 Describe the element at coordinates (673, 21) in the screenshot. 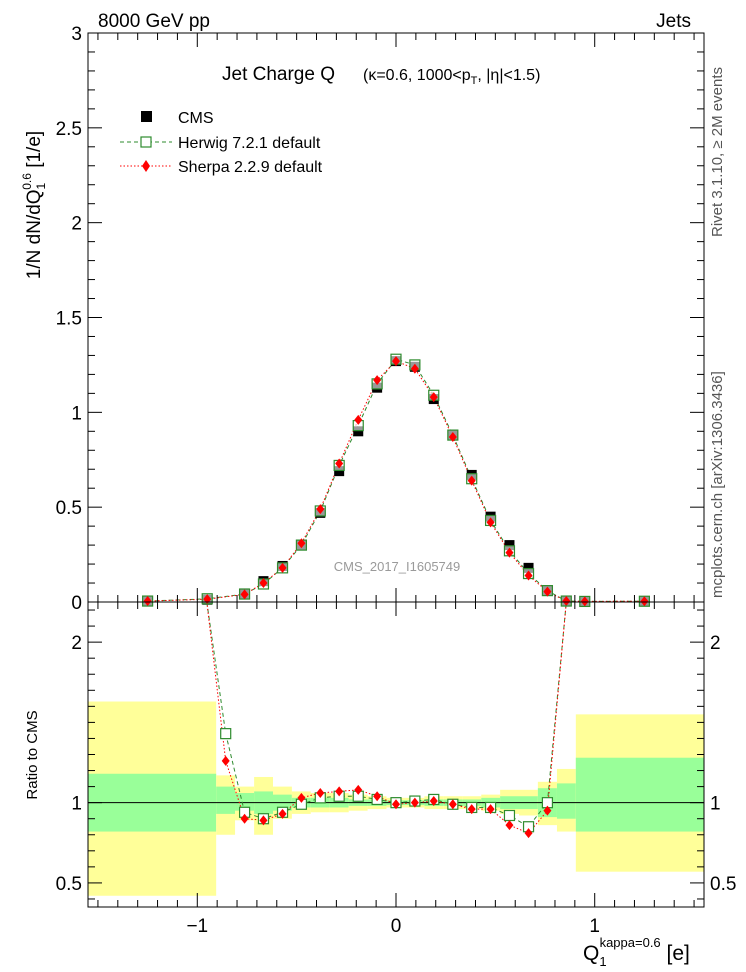

I see `header-right: Jets` at that location.